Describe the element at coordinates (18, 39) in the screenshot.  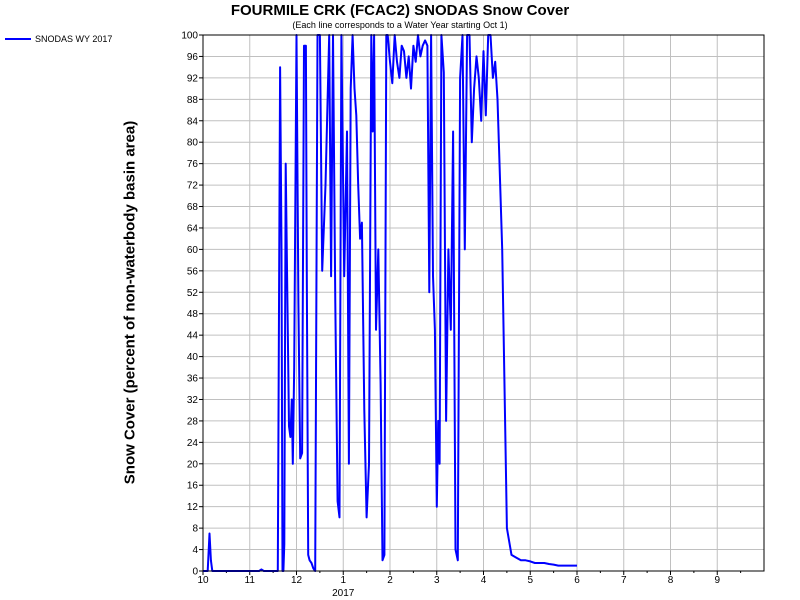
I see `legend-swatch` at that location.